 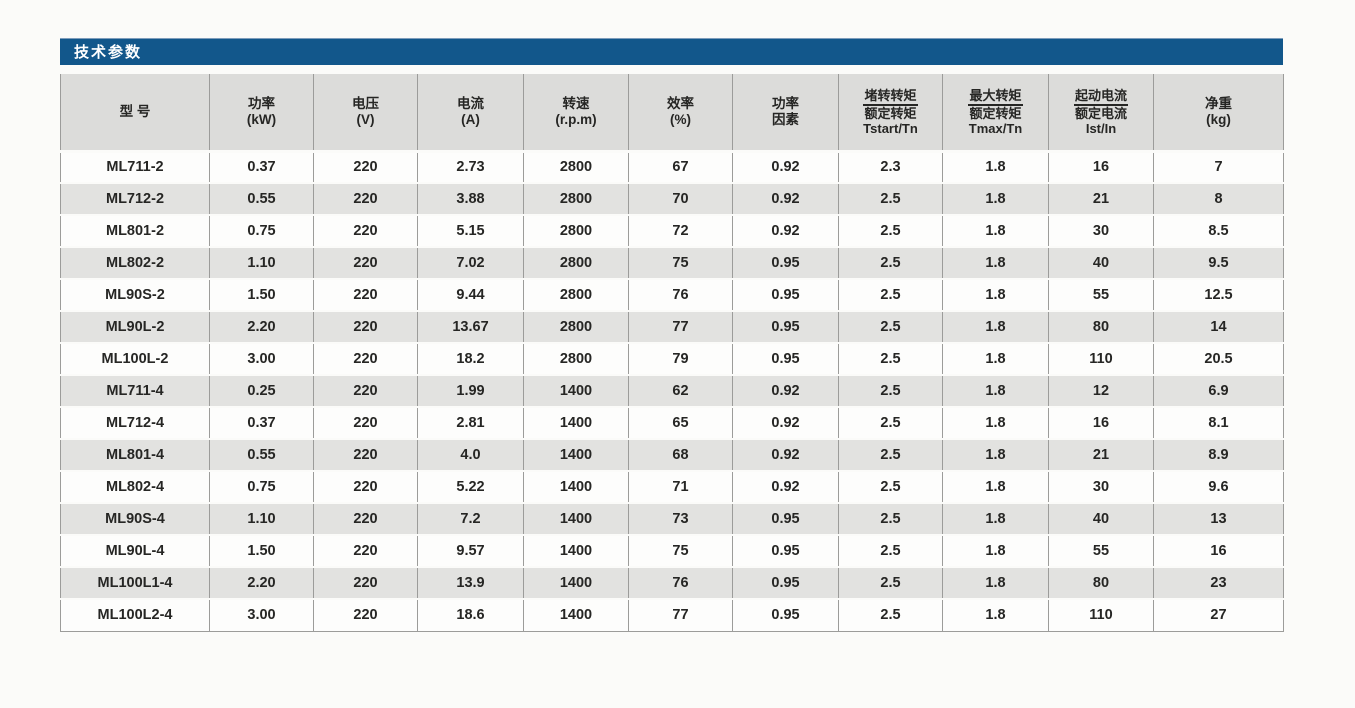 I want to click on column-header-line: 净重, so click(x=1218, y=103).